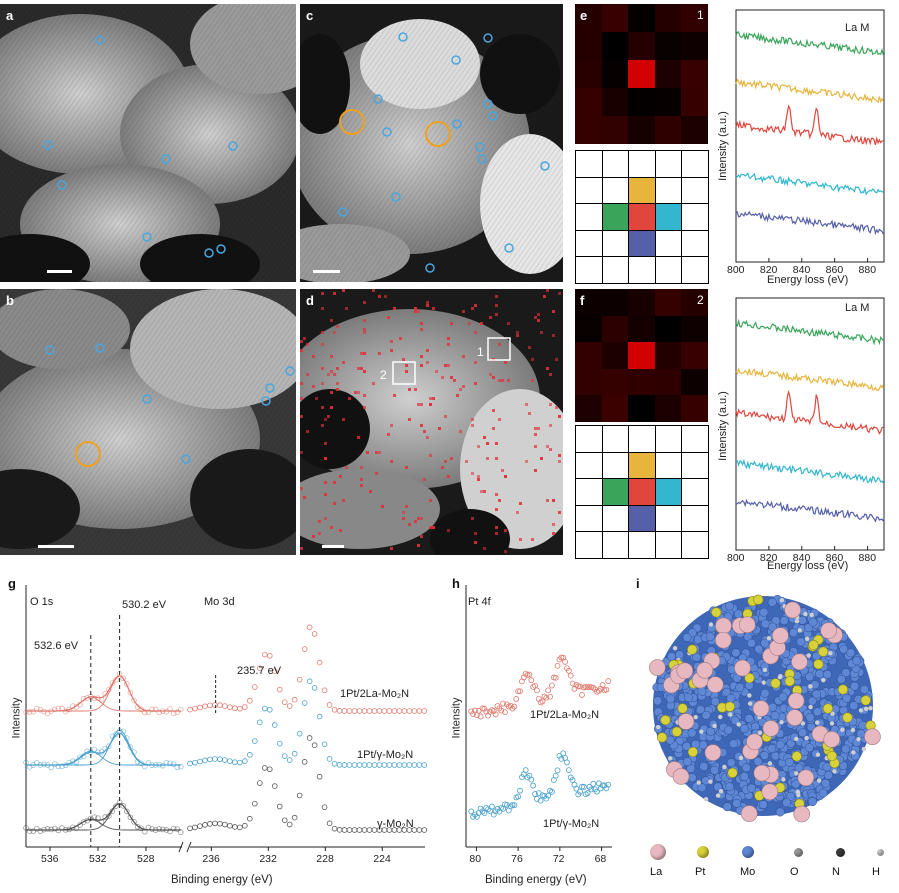 This screenshot has width=899, height=893. What do you see at coordinates (259, 671) in the screenshot?
I see `peak-label-2357: 235.7 eV` at bounding box center [259, 671].